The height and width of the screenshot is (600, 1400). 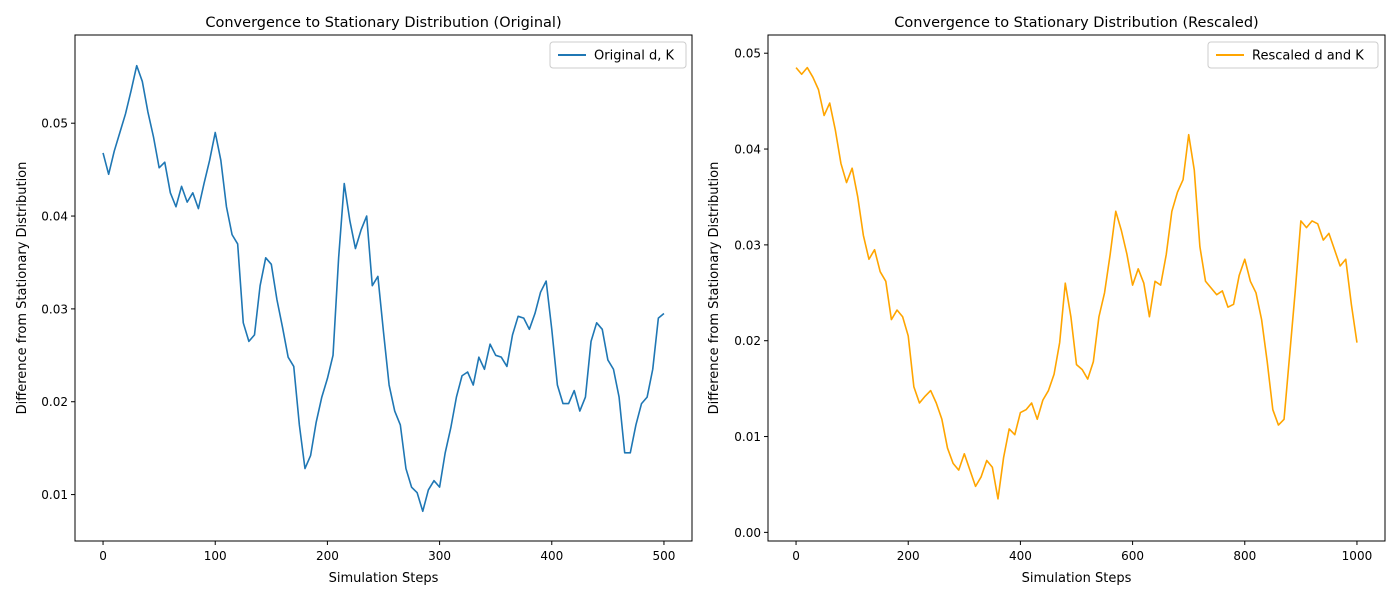 I want to click on x-tick-label: 300, so click(x=439, y=556).